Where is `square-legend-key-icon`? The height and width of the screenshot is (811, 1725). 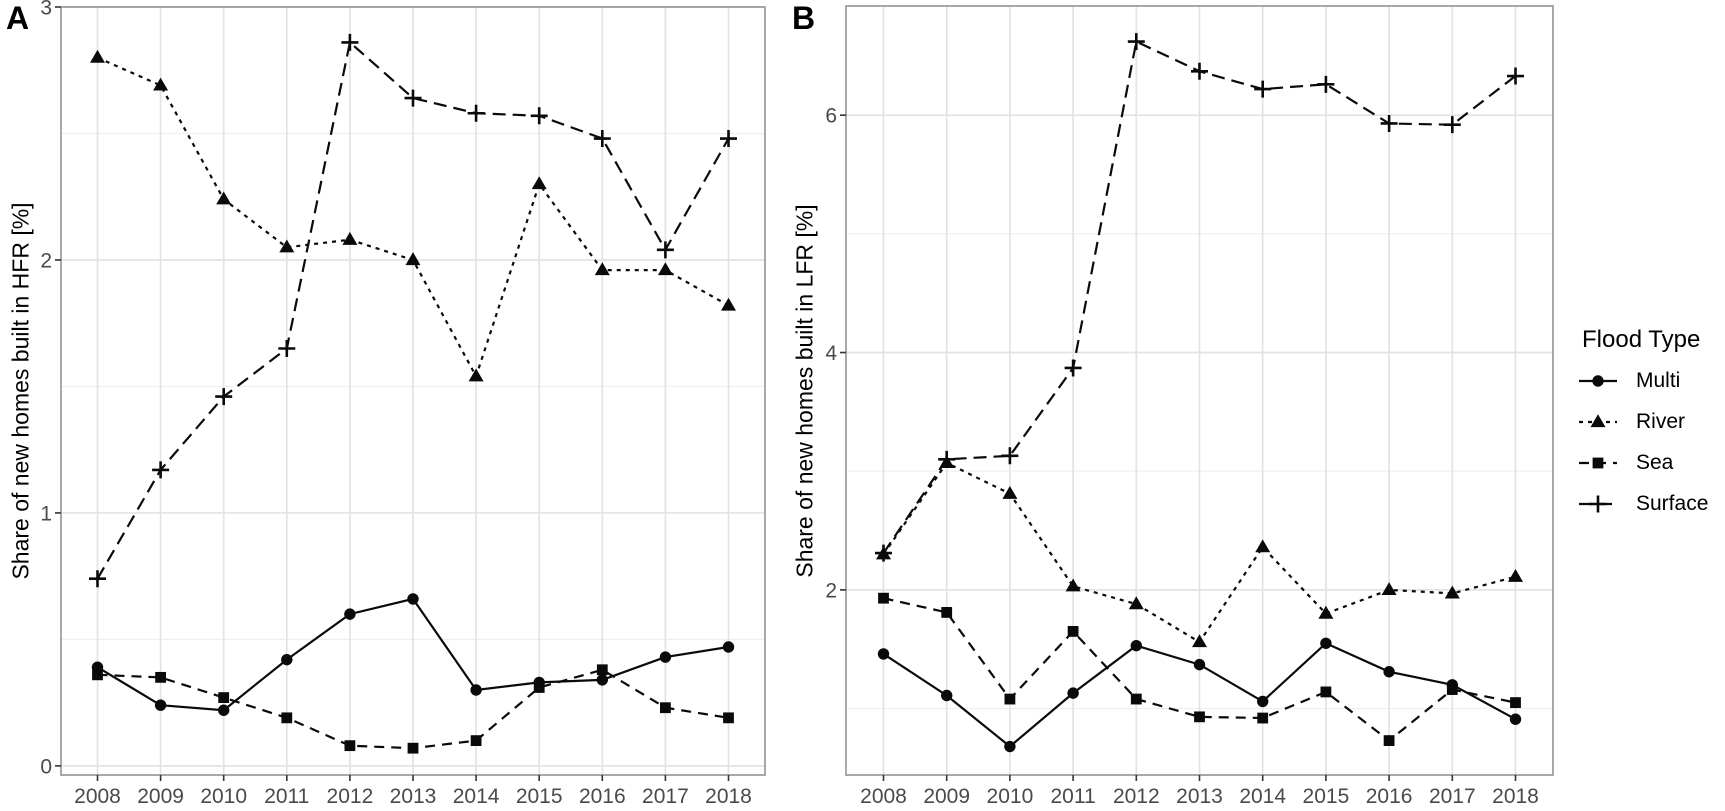 square-legend-key-icon is located at coordinates (1598, 463).